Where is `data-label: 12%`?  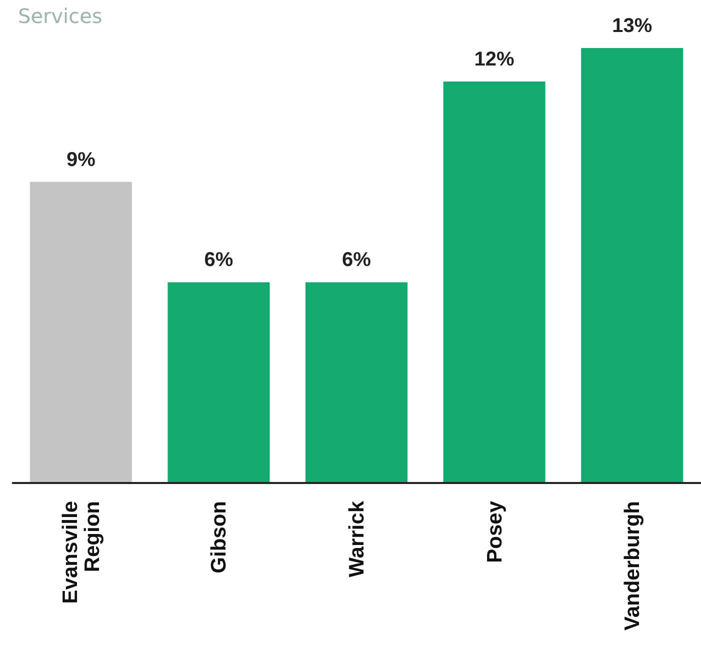
data-label: 12% is located at coordinates (494, 59).